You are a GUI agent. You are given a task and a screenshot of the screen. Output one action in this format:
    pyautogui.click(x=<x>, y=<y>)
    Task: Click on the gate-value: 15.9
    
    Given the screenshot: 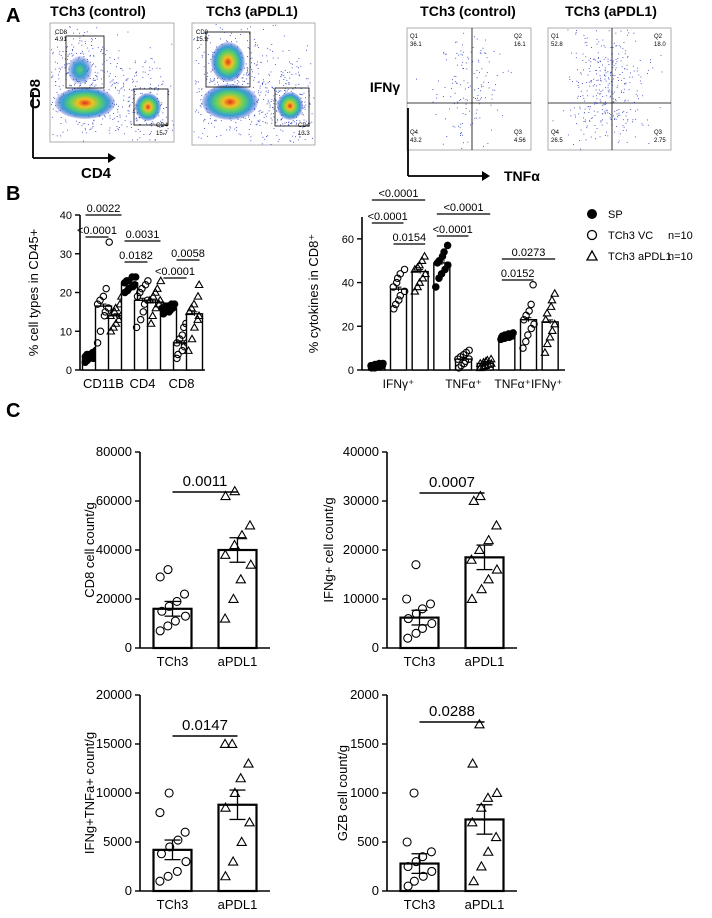 What is the action you would take?
    pyautogui.click(x=202, y=40)
    